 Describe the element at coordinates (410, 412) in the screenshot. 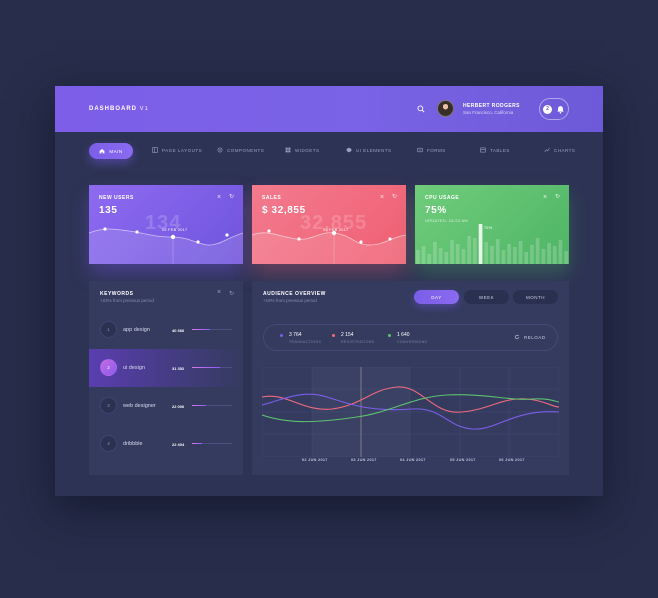

I see `audience-line-chart` at that location.